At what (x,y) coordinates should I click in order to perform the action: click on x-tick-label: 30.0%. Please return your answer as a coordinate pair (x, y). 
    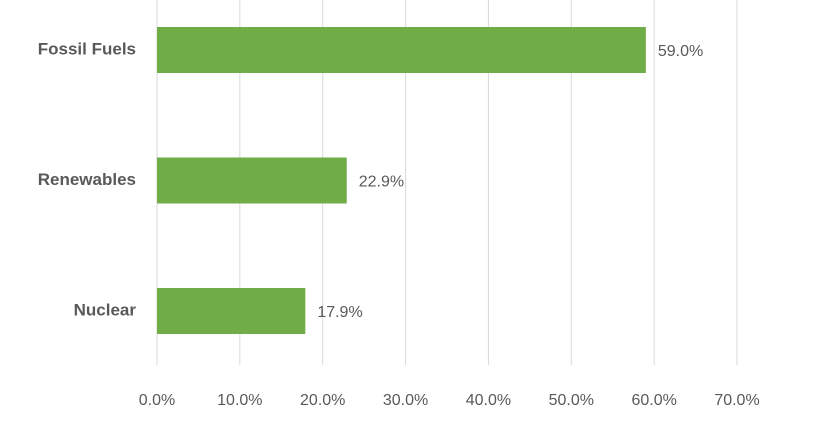
    Looking at the image, I should click on (405, 400).